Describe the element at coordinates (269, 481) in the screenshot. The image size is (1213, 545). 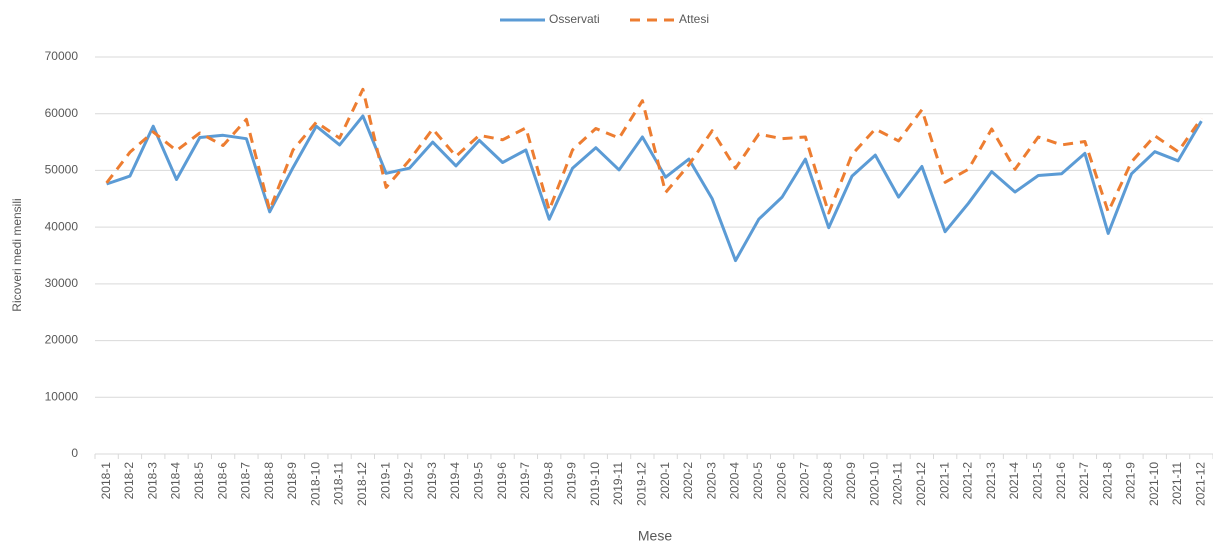
I see `x-tick-label: 2018-8` at that location.